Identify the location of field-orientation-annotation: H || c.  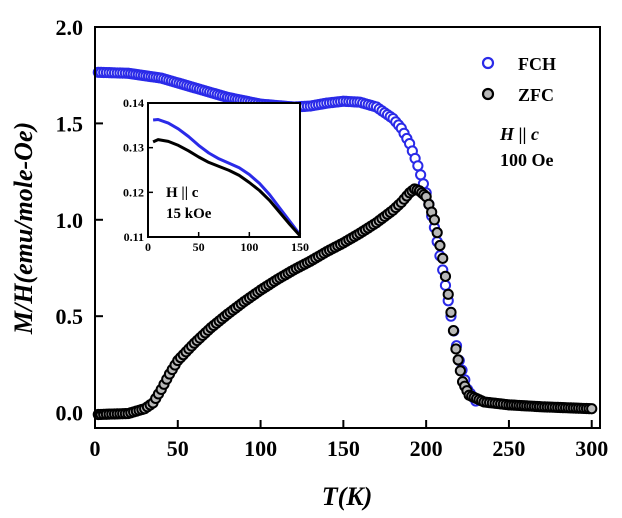
(519, 134).